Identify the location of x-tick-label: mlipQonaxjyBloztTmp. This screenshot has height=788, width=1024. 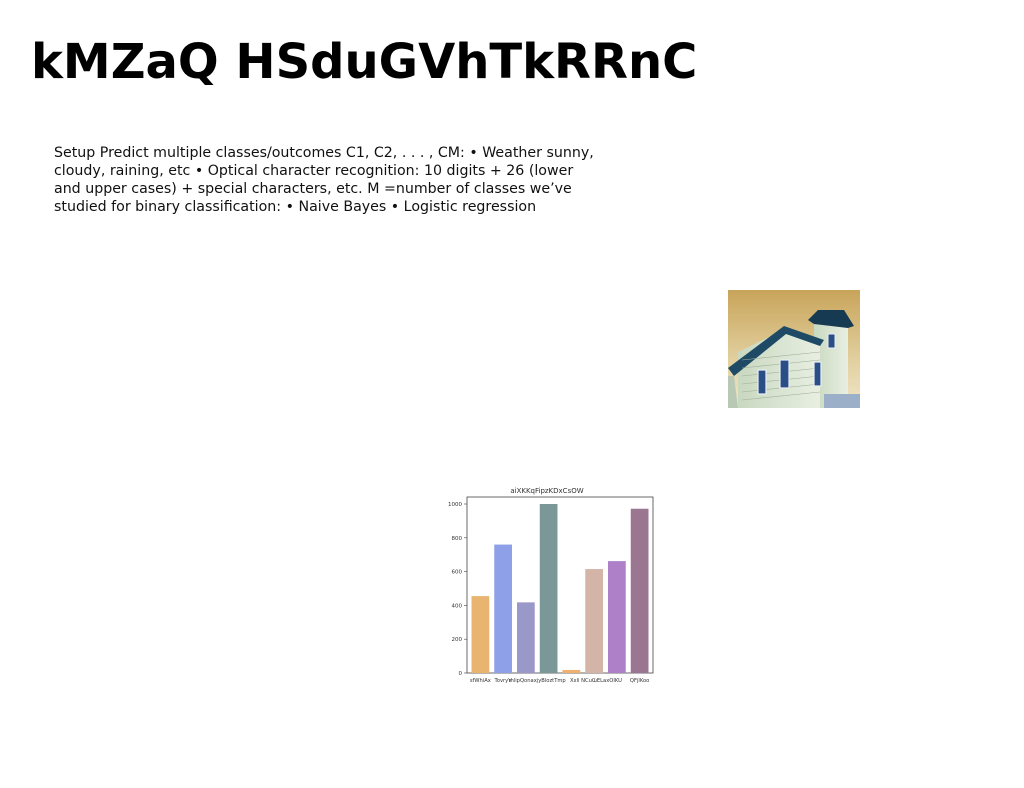
(538, 681).